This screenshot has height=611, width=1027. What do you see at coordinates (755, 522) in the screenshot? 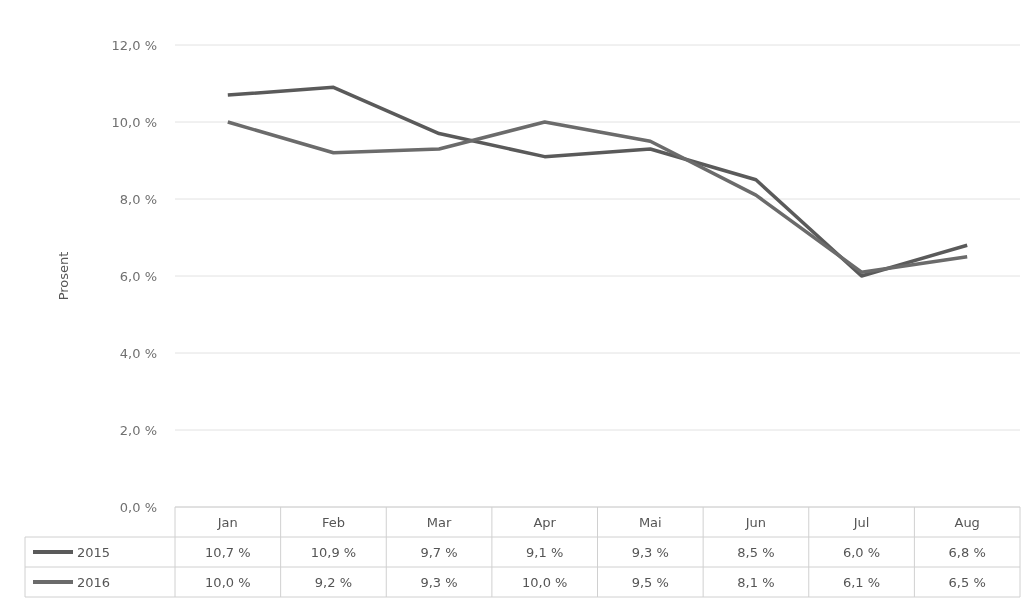
I see `x-tick-label: Jun` at bounding box center [755, 522].